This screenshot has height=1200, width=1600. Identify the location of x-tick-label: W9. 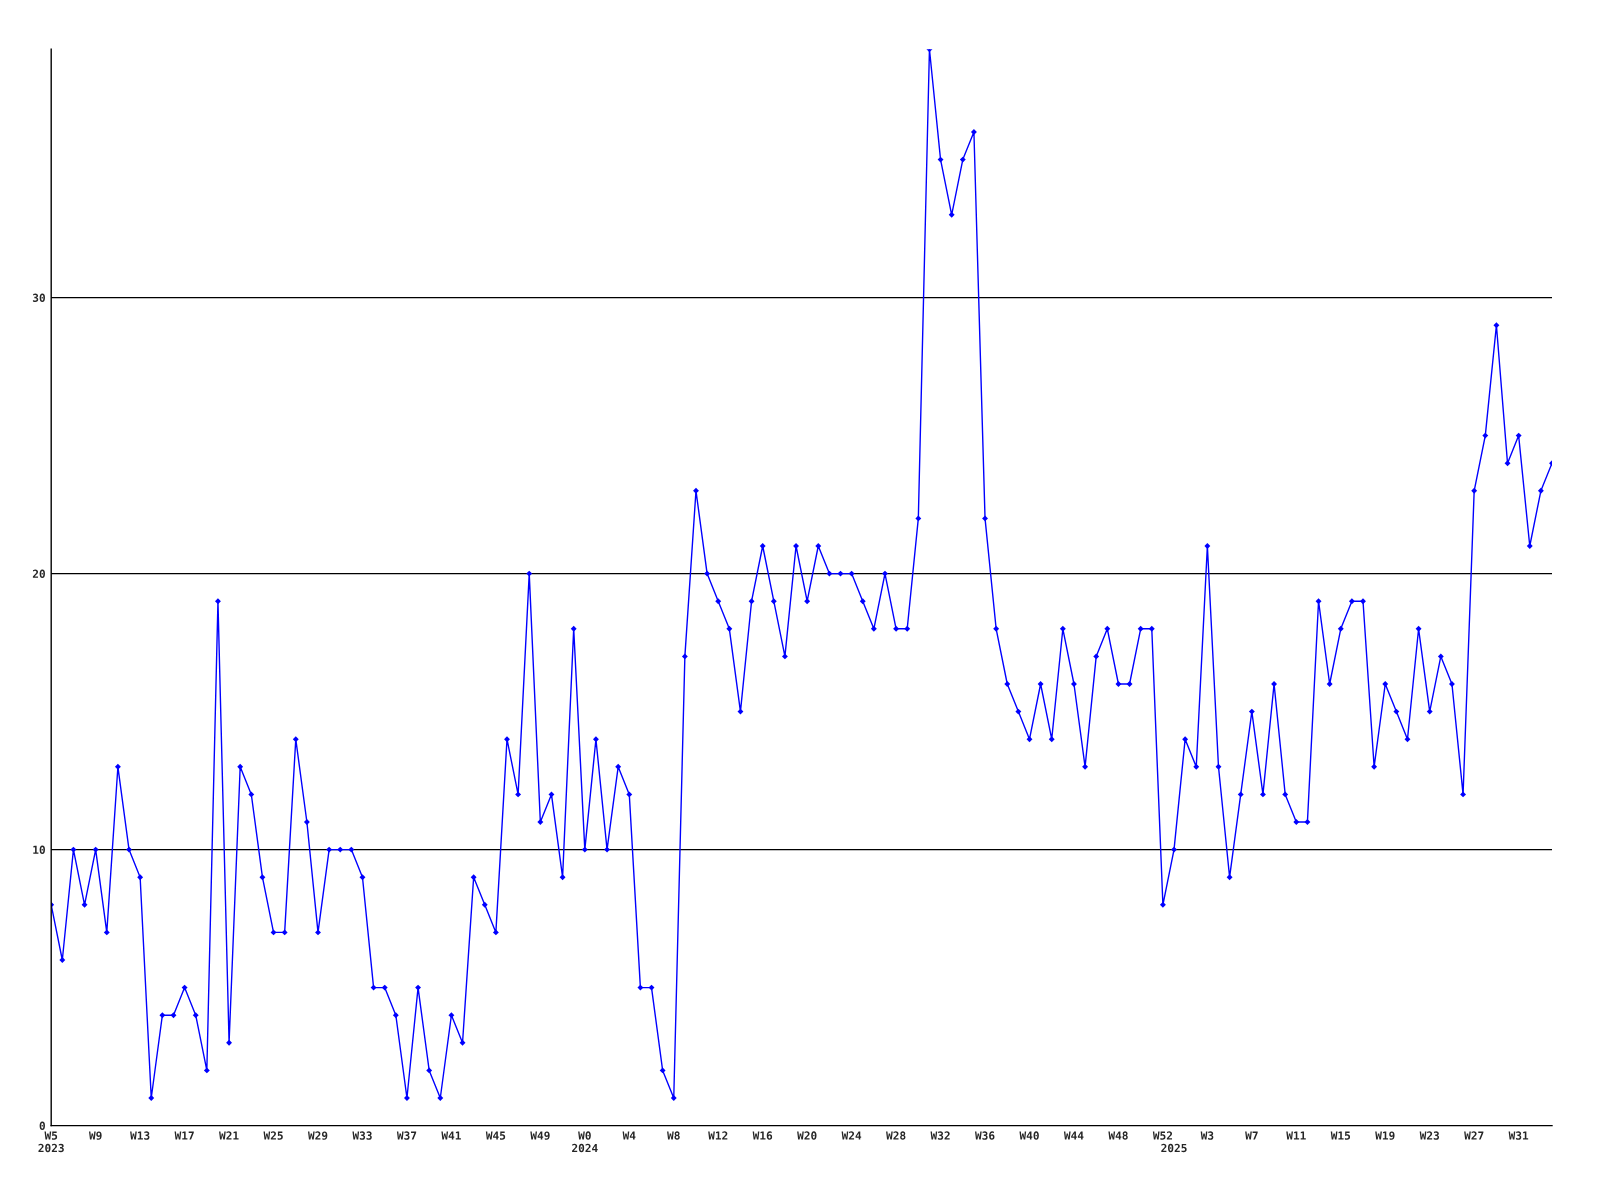
(95, 1135).